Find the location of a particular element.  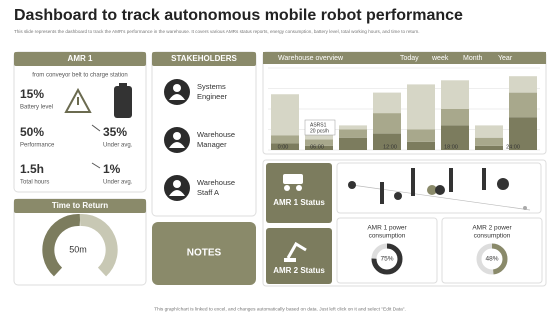

x-label: 24:00 is located at coordinates (513, 147).